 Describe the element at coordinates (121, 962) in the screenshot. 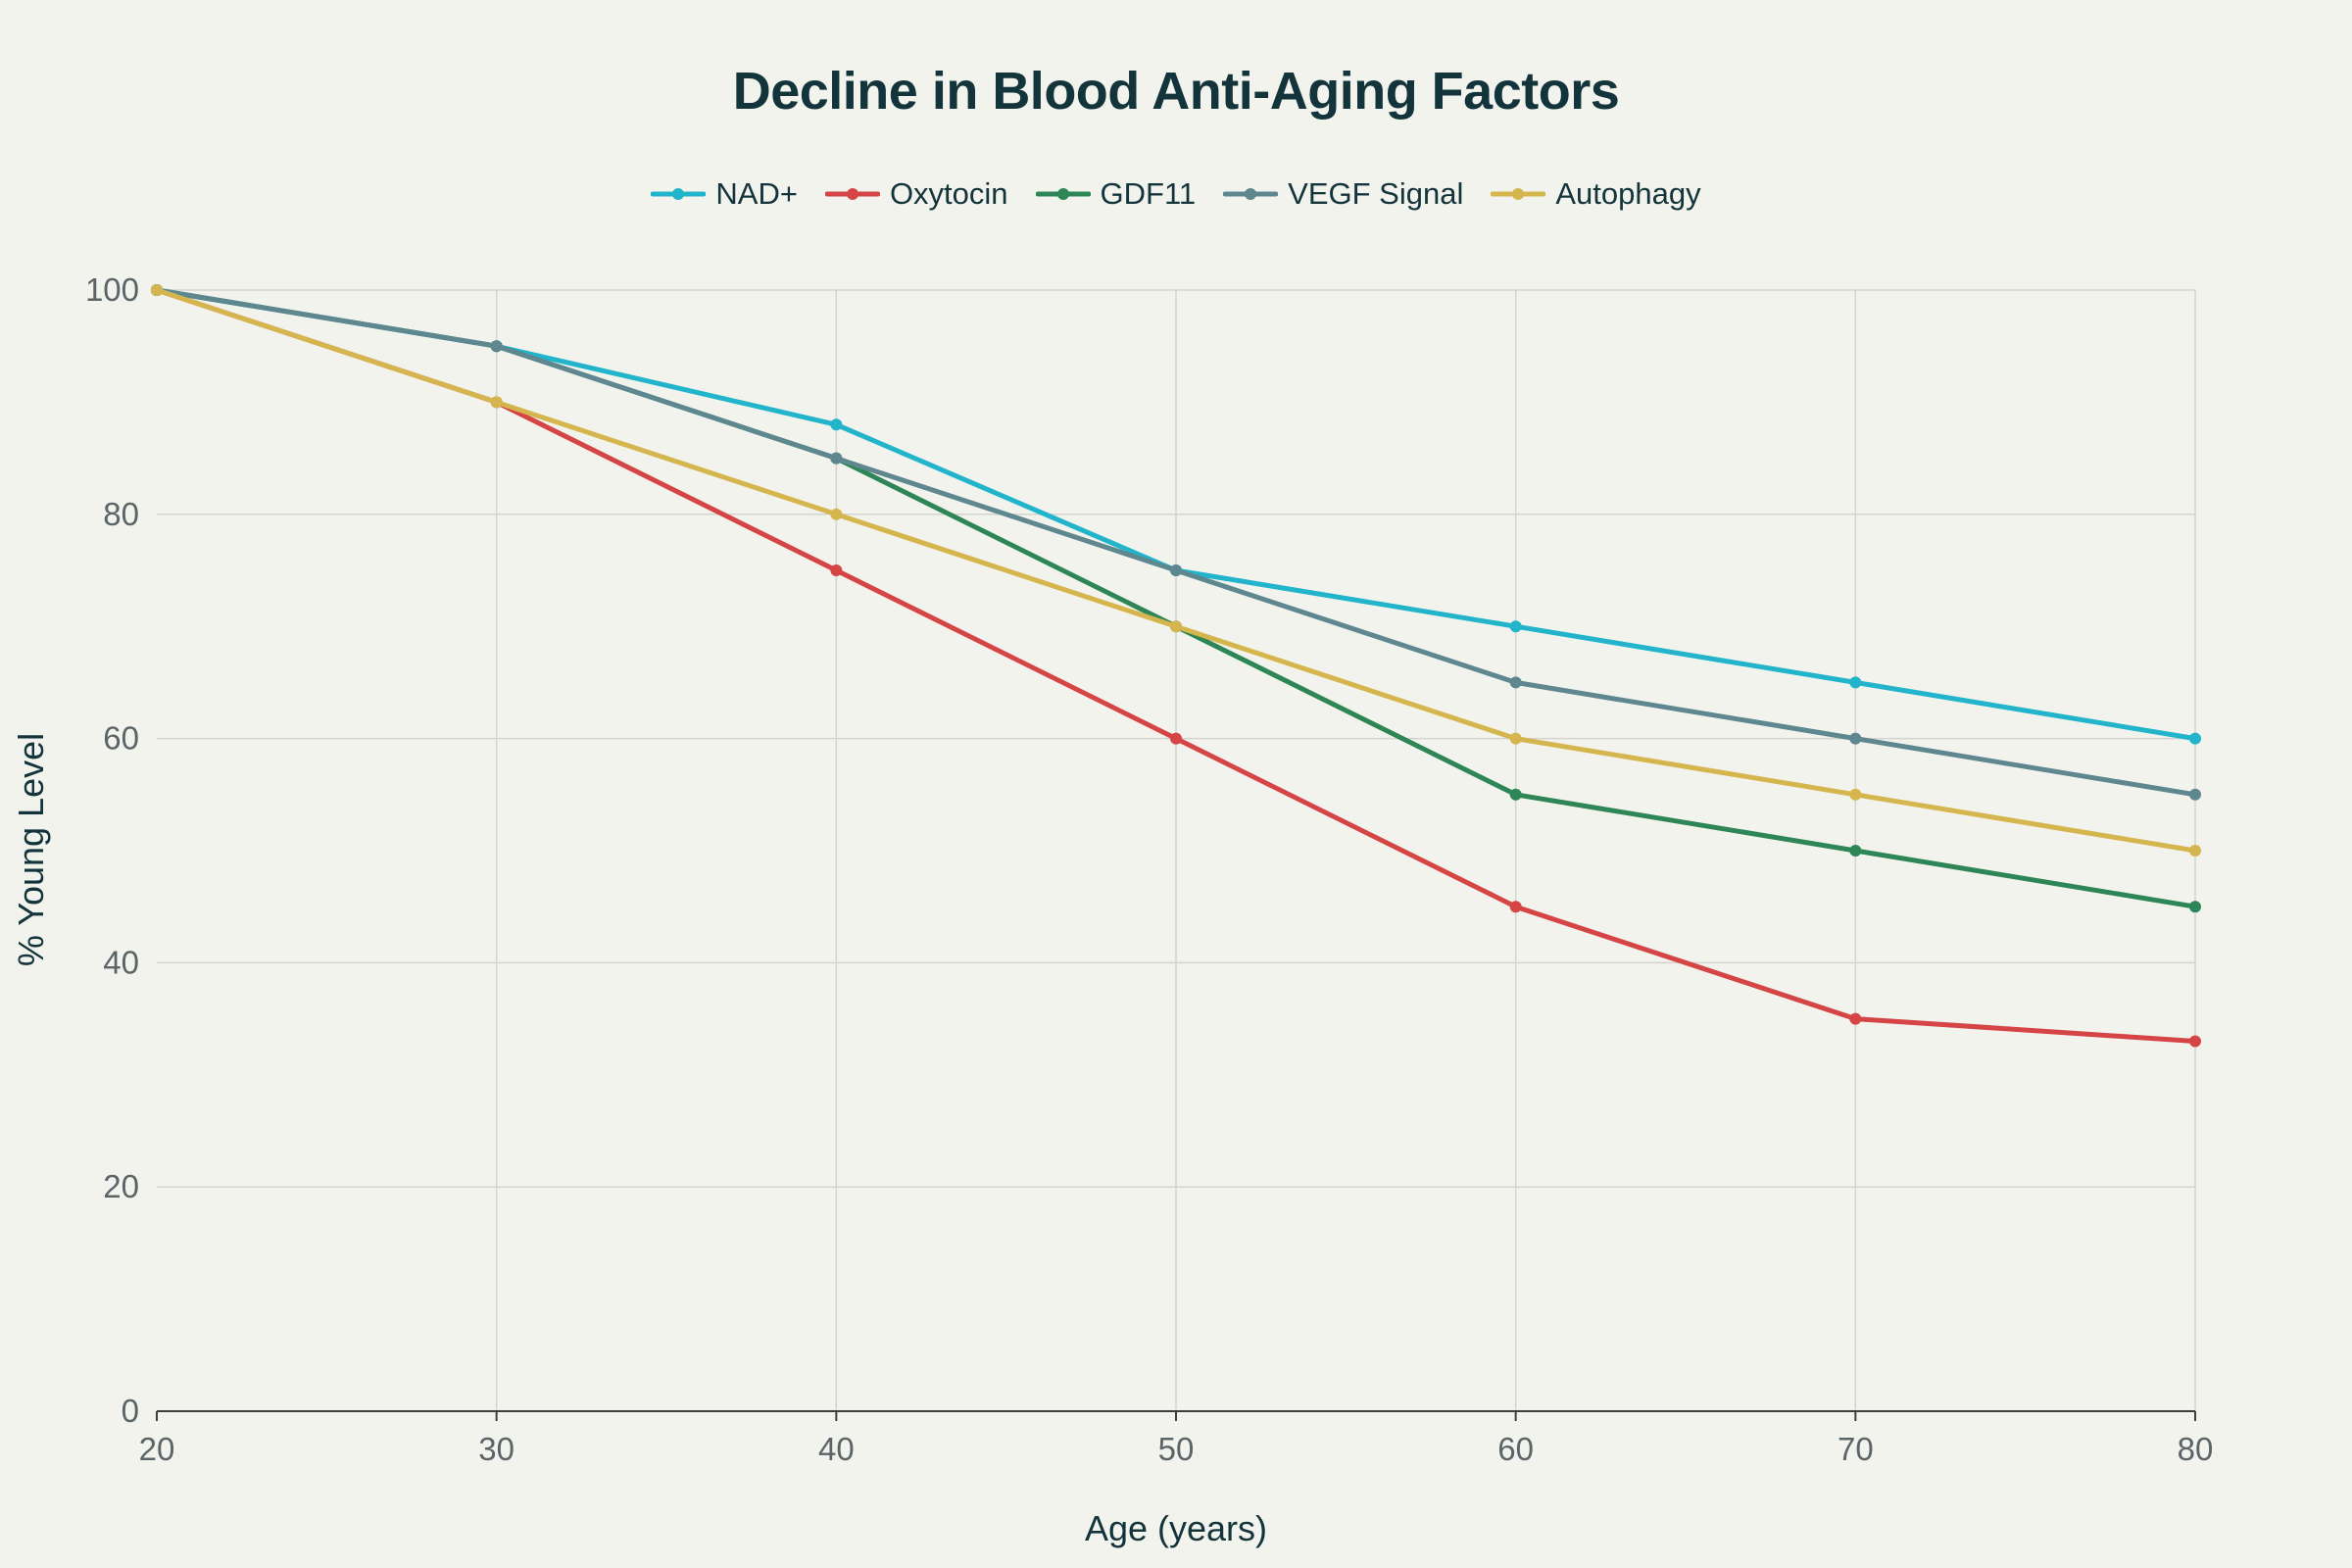

I see `y-tick-label: 40` at that location.